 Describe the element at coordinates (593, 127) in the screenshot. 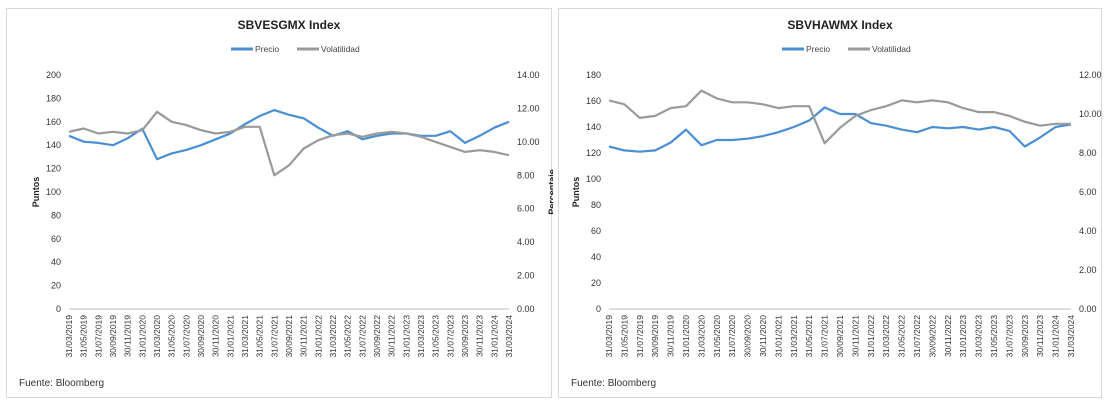

I see `y-tick-label: 140` at that location.